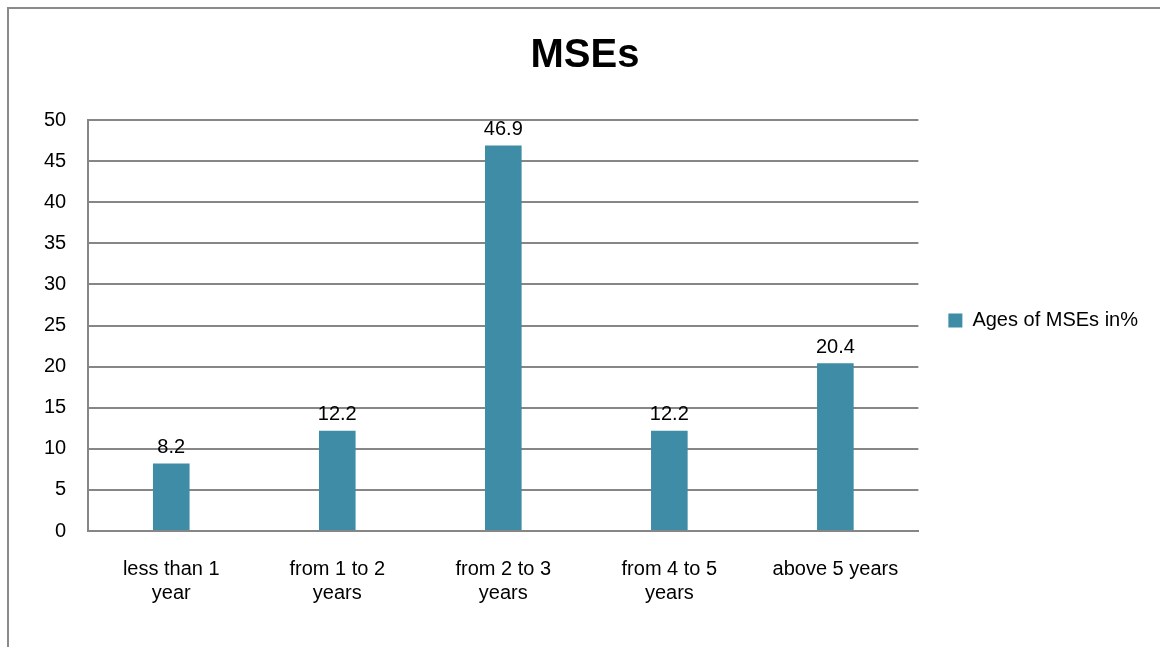 This screenshot has width=1160, height=647. I want to click on y-tick-label: 30, so click(55, 282).